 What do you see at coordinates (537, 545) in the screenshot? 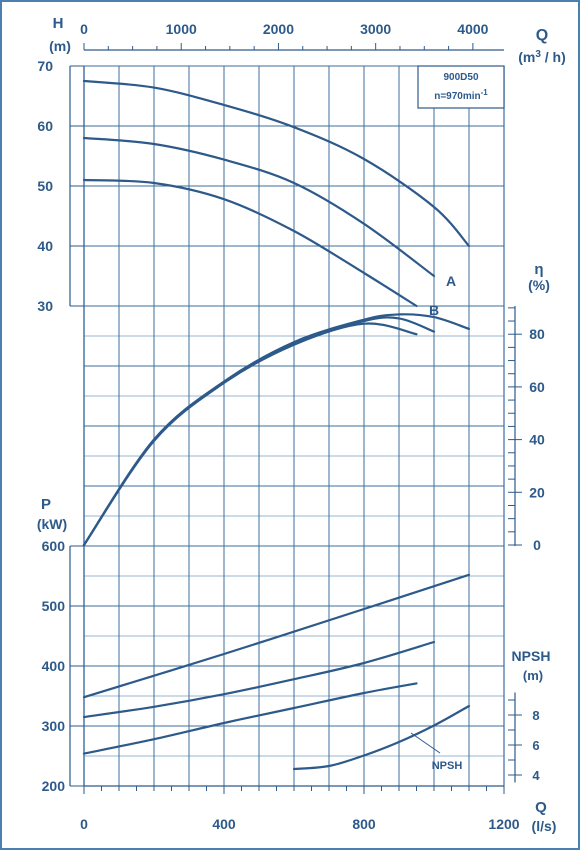
I see `eff-tick-label: 0` at bounding box center [537, 545].